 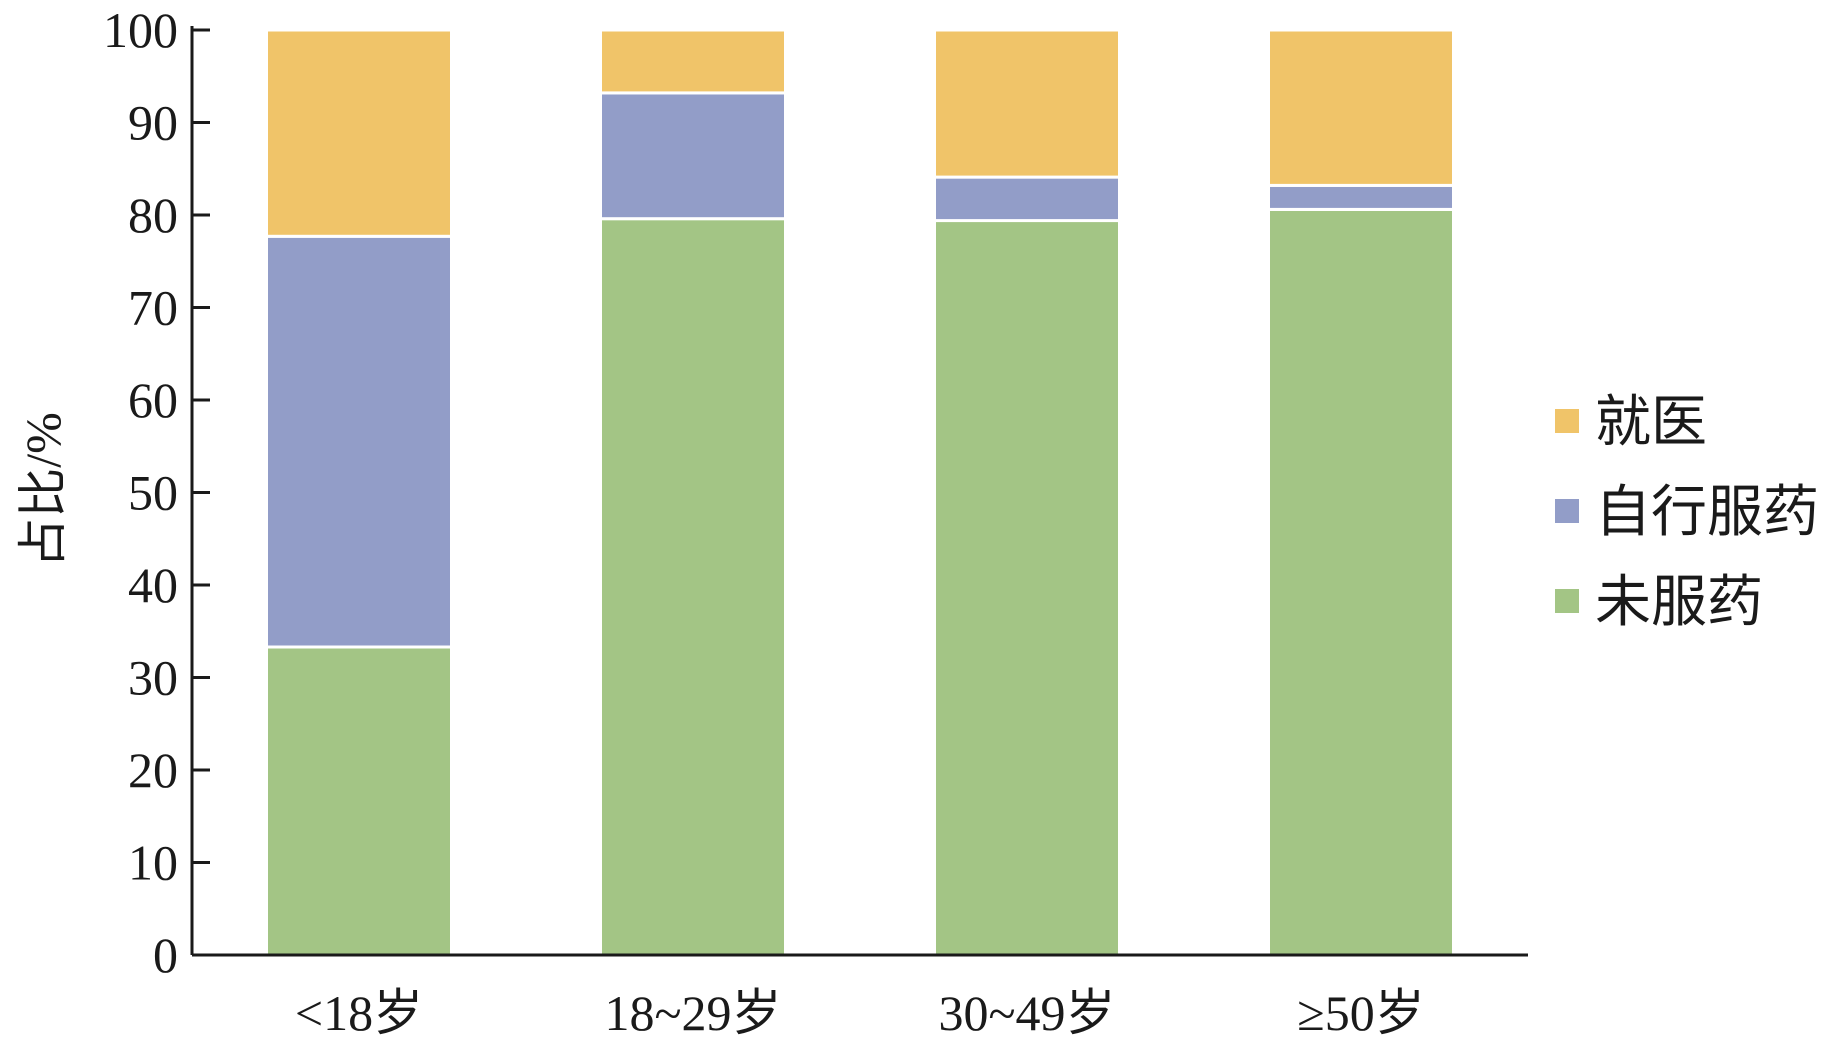 What do you see at coordinates (359, 1013) in the screenshot?
I see `x-tick-label: <18岁` at bounding box center [359, 1013].